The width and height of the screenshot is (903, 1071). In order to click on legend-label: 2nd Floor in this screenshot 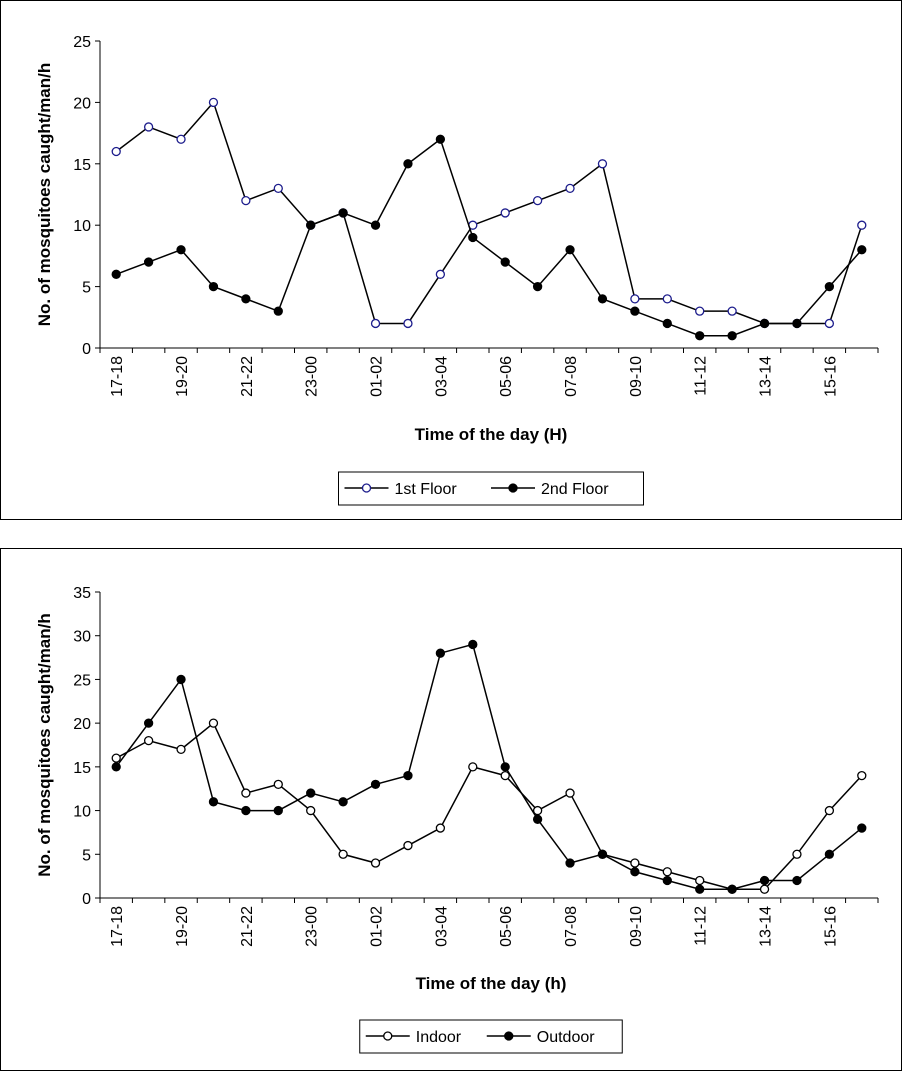, I will do `click(575, 489)`.